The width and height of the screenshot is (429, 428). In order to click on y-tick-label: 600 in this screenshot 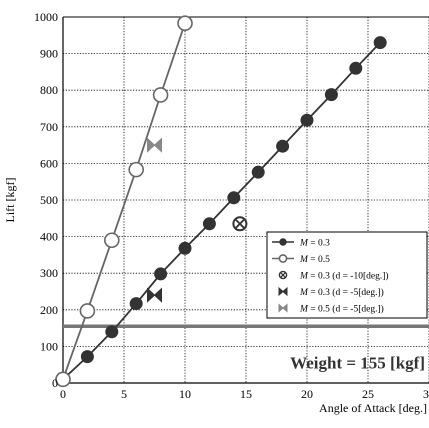, I will do `click(49, 163)`.